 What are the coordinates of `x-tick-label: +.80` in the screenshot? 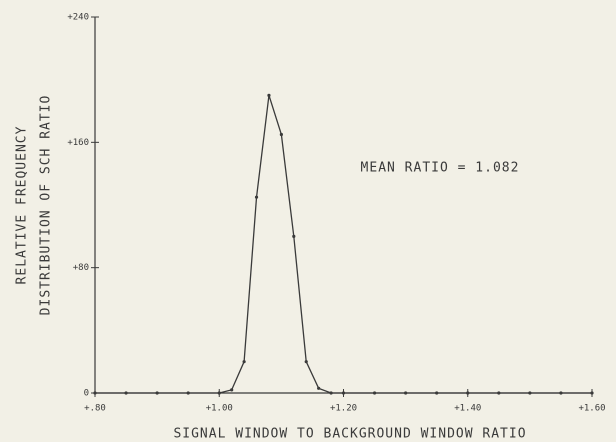 It's located at (95, 409).